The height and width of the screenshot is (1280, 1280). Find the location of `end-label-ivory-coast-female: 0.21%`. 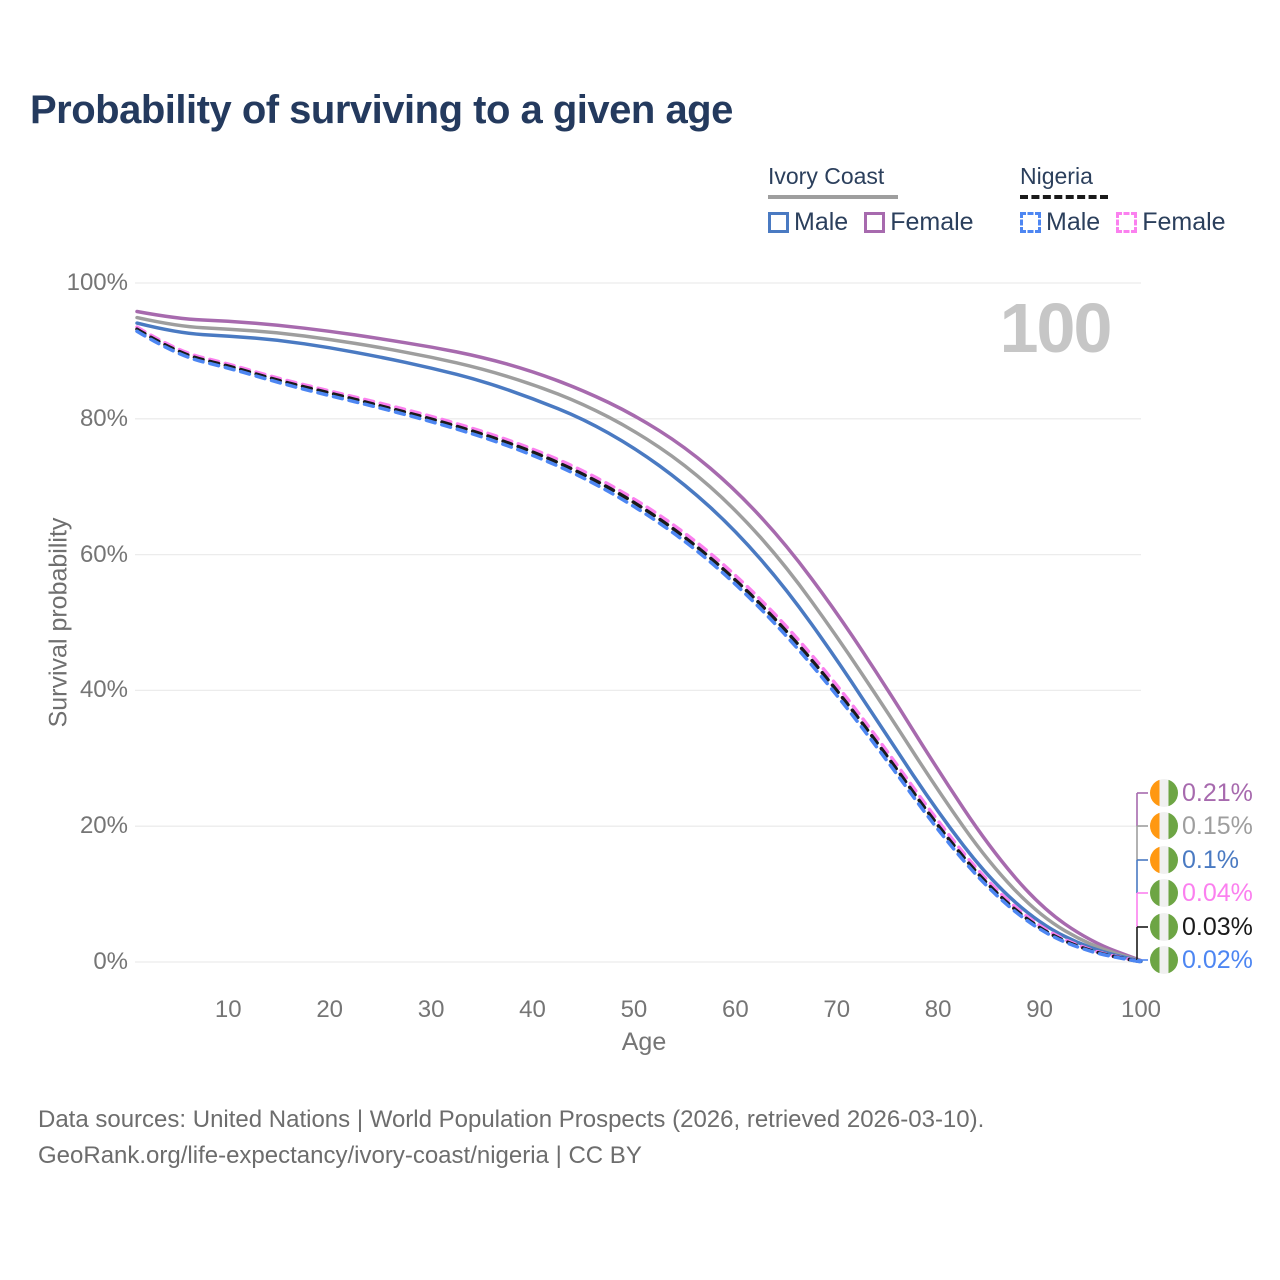

end-label-ivory-coast-female: 0.21% is located at coordinates (1201, 793).